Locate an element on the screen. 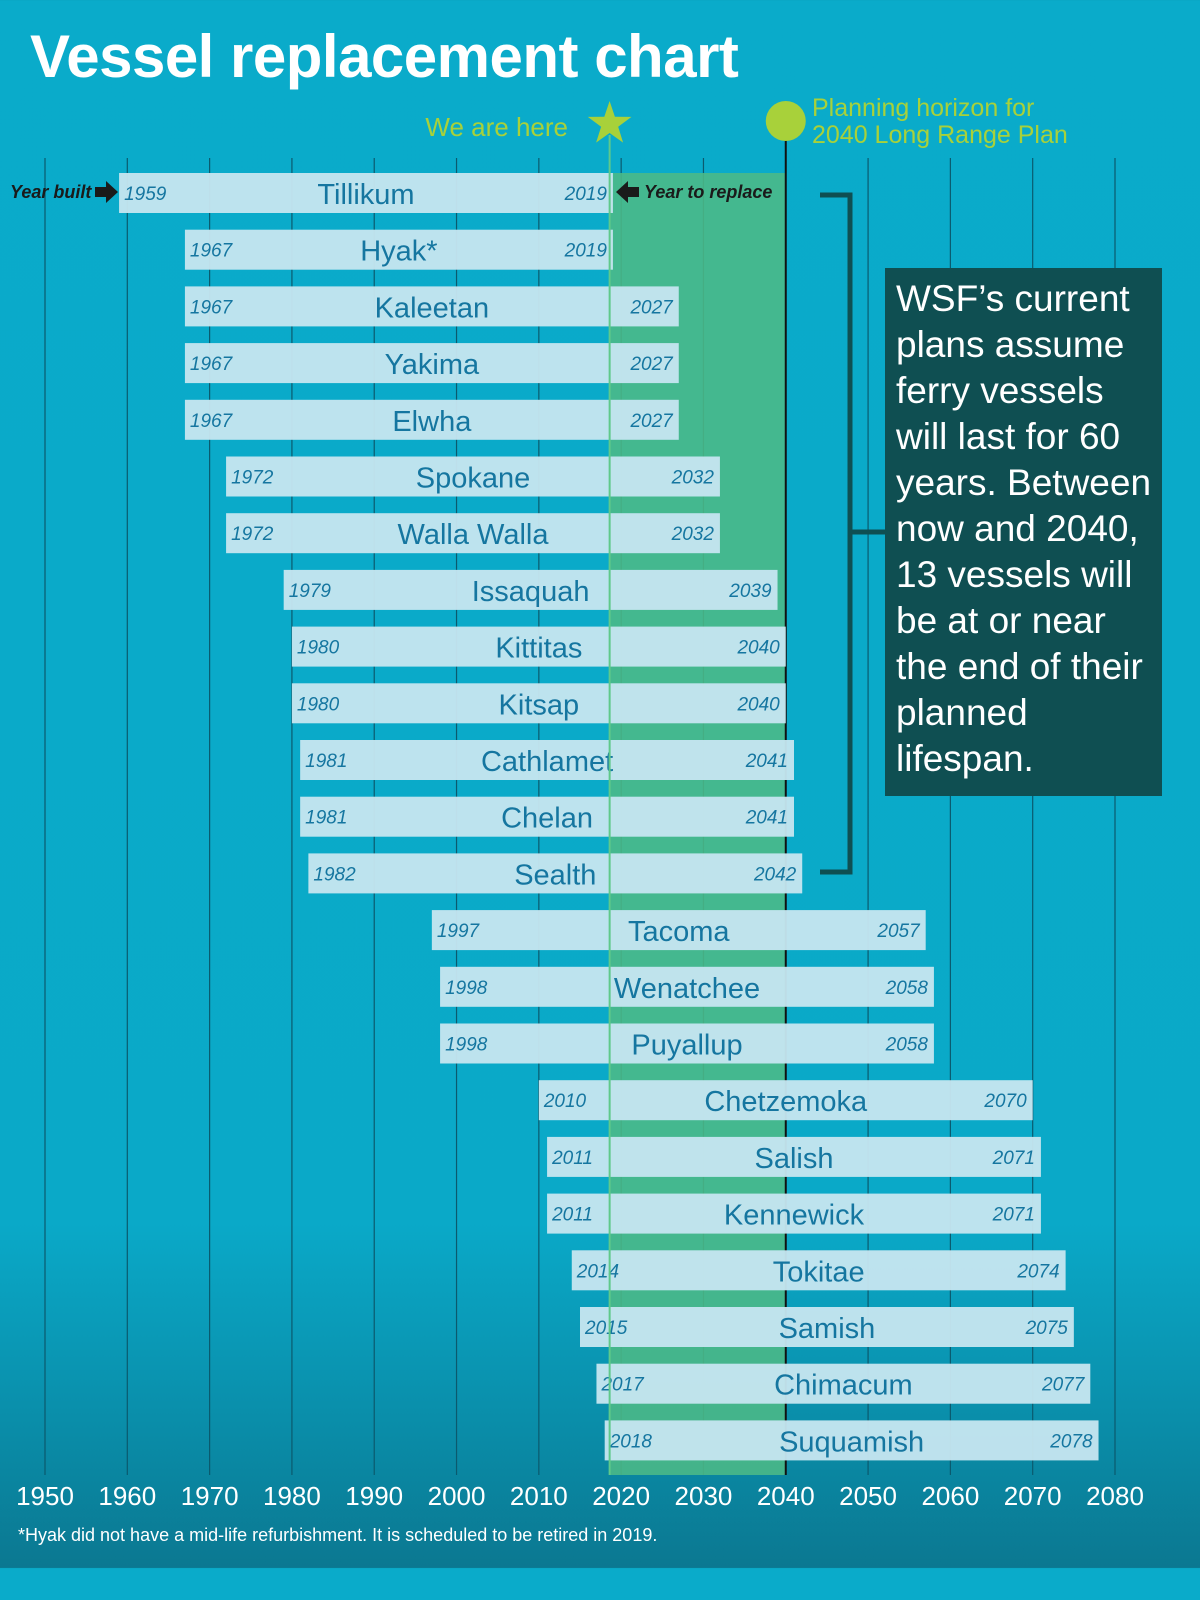 This screenshot has width=1200, height=1600. x-tick-label: 1980 is located at coordinates (292, 1496).